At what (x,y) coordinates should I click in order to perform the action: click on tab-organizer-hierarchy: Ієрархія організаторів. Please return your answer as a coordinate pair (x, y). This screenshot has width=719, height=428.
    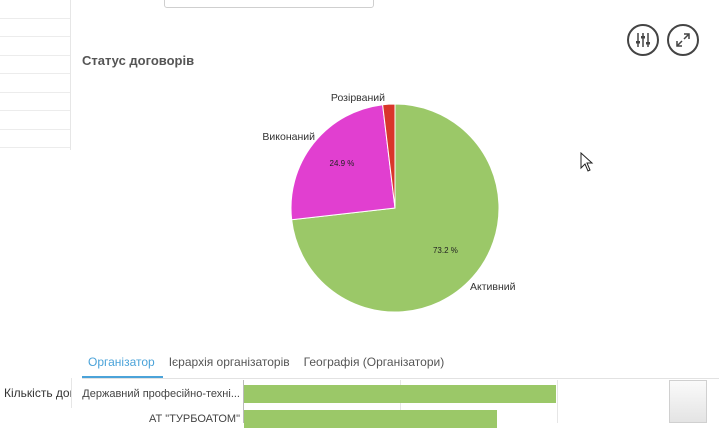
    Looking at the image, I should click on (229, 362).